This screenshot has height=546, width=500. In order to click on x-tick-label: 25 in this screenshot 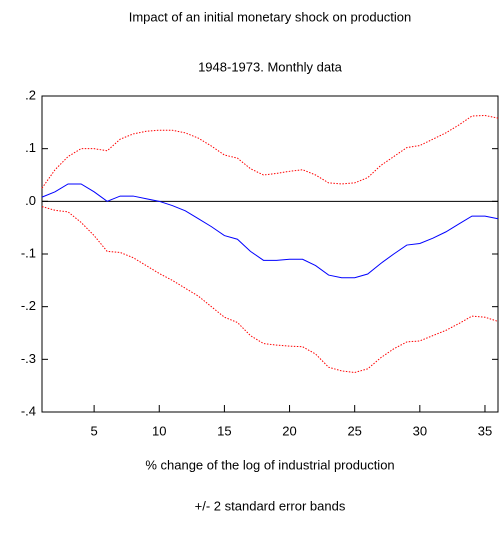, I will do `click(354, 430)`.